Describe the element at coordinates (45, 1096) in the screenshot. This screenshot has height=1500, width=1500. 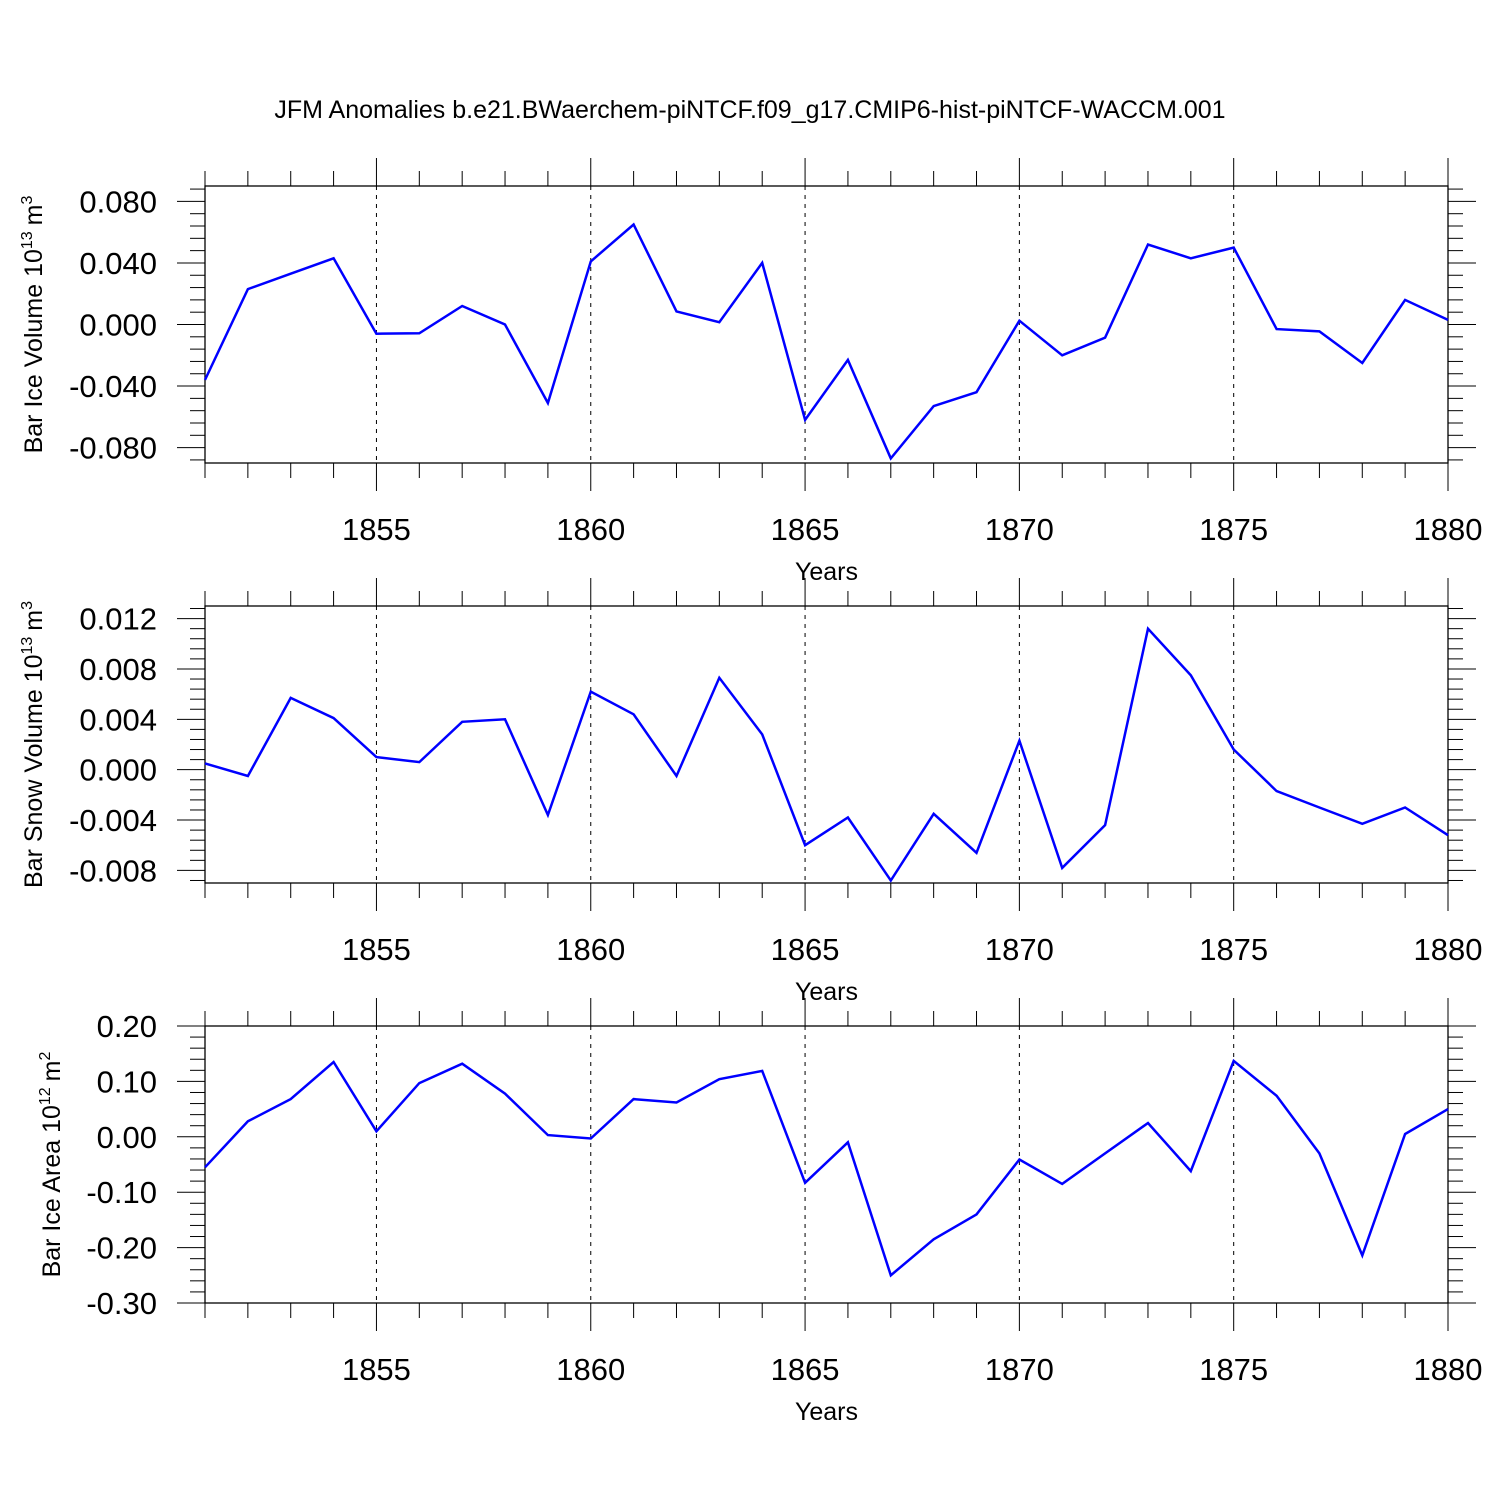
I see `y-axis-label-exponent: 12` at that location.